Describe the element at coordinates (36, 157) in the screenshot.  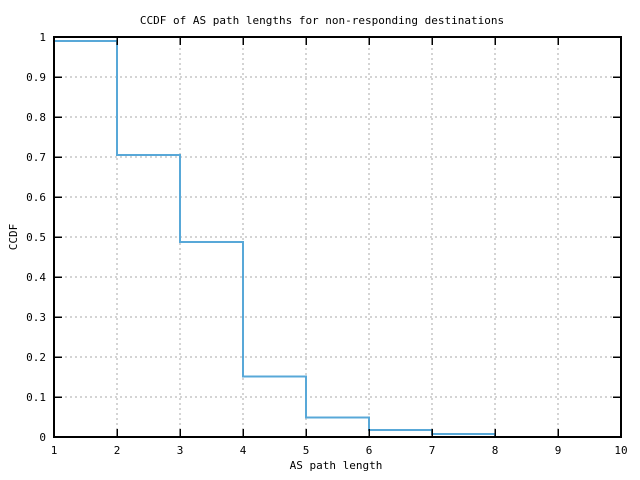
I see `y-tick-label: 0.7` at that location.